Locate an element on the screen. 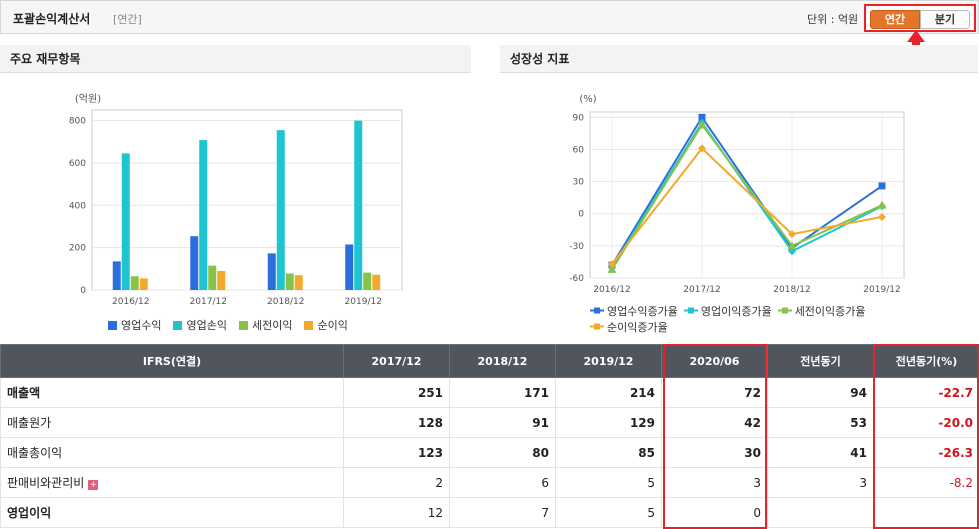 This screenshot has height=529, width=979. period-toggle: 연간 분기 is located at coordinates (920, 18).